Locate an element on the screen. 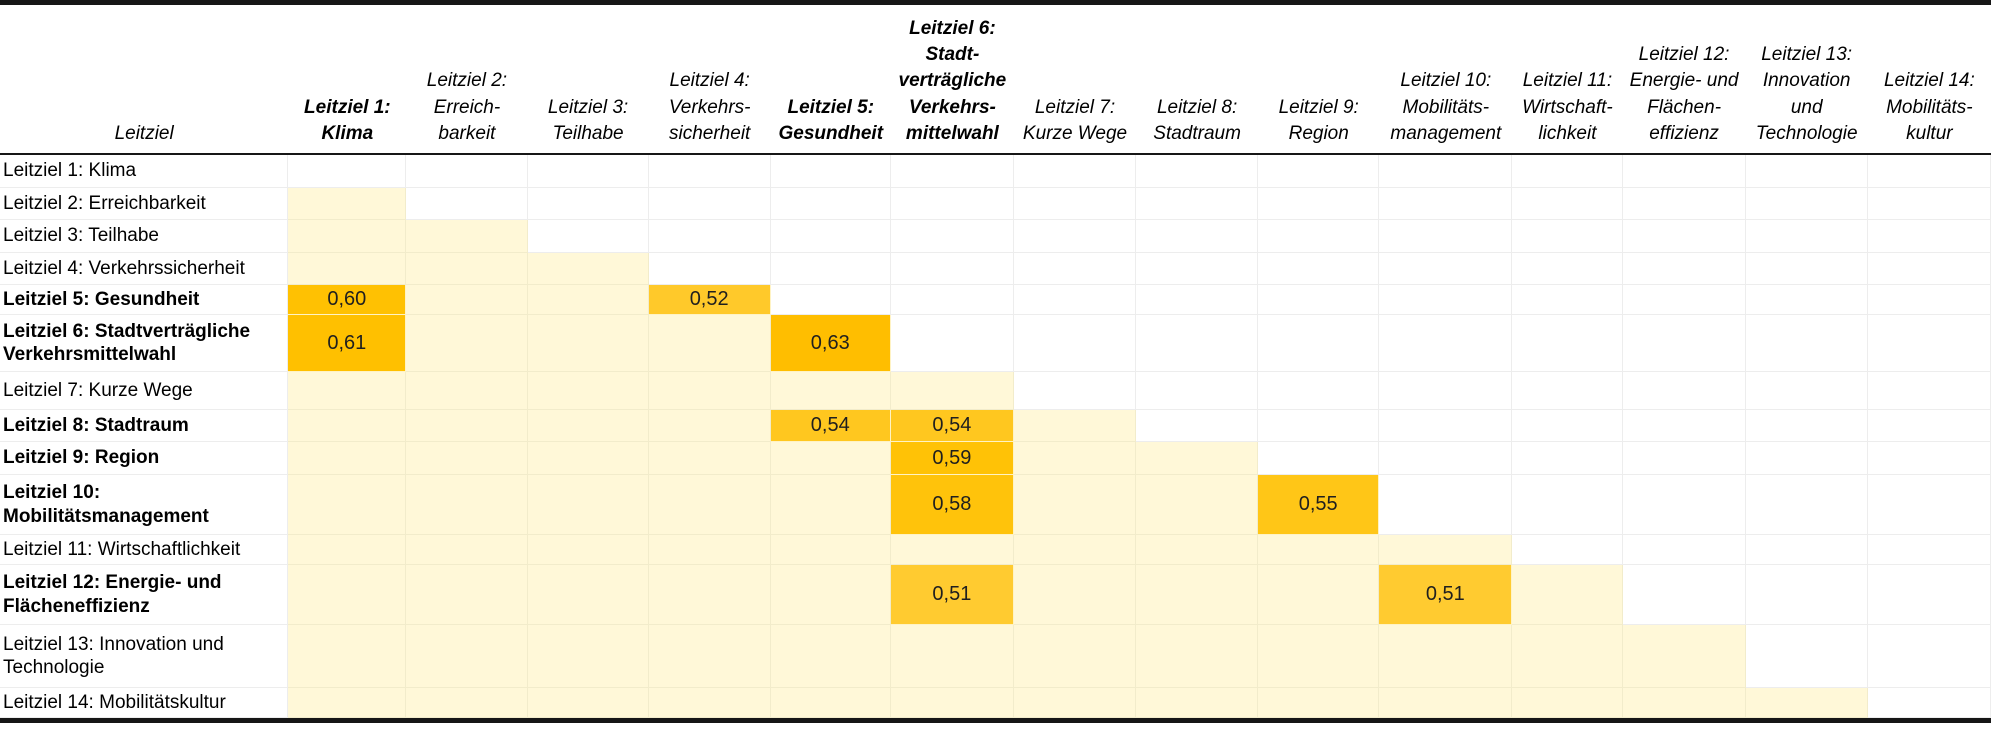  column-header-leitziel-4: Leitziel 4: Verkehrs- sicherheit is located at coordinates (709, 80).